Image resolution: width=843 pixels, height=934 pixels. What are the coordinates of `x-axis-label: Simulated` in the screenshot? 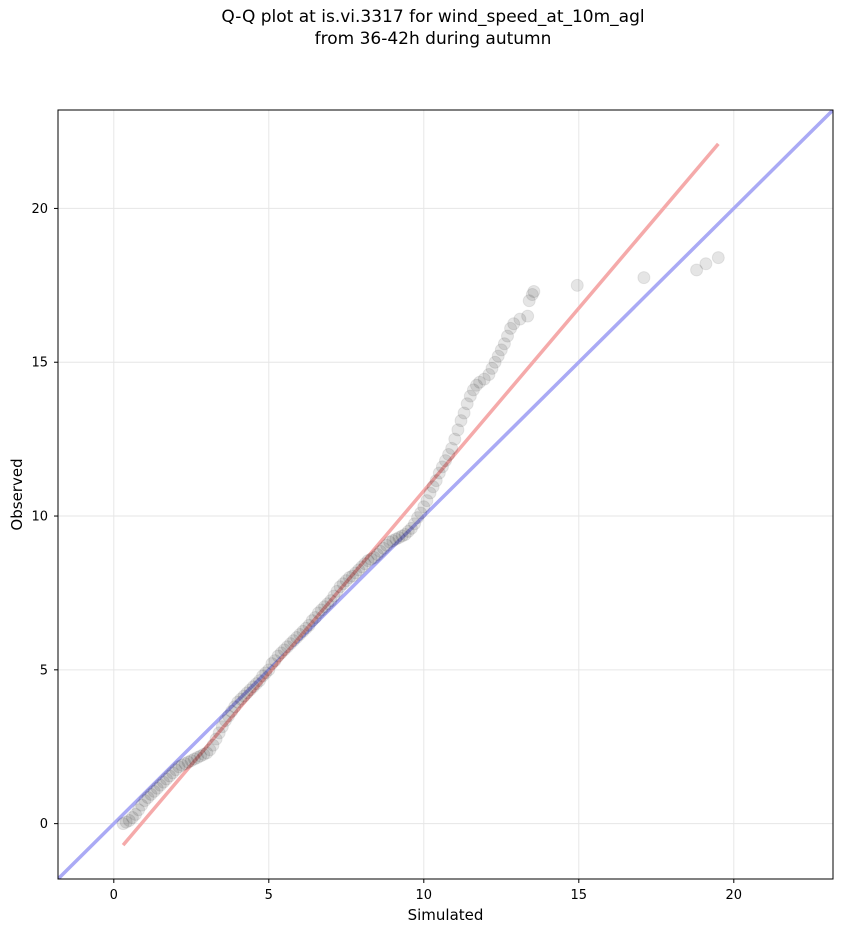 It's located at (446, 915).